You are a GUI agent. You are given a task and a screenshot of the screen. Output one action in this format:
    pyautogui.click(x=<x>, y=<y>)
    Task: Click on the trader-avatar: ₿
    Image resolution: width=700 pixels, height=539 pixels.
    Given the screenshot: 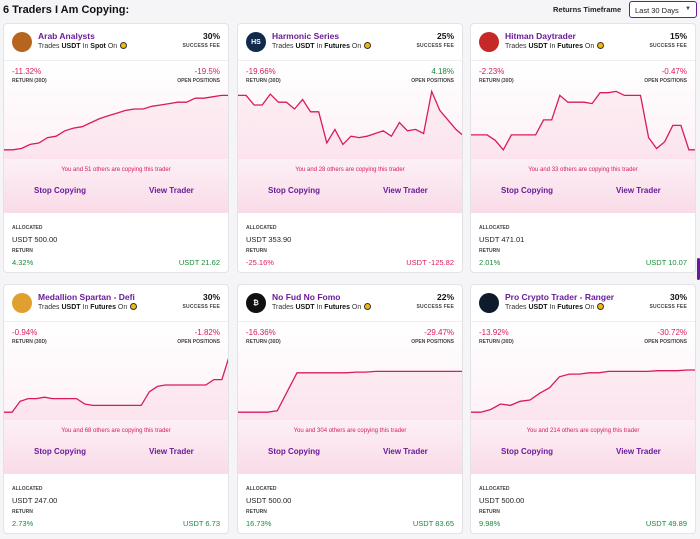 What is the action you would take?
    pyautogui.click(x=256, y=303)
    